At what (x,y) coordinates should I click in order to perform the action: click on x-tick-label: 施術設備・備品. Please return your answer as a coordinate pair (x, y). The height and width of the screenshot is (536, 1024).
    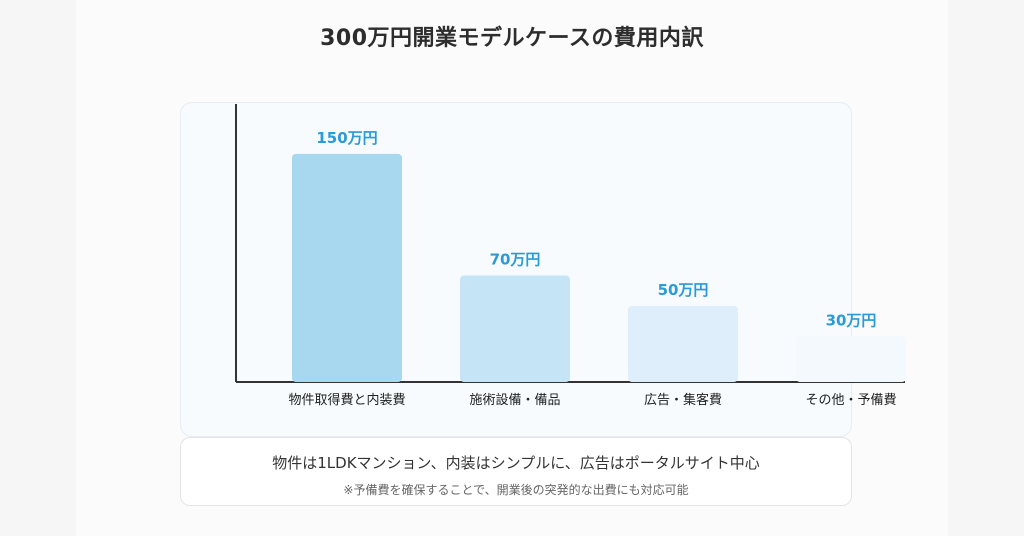
    Looking at the image, I should click on (514, 400).